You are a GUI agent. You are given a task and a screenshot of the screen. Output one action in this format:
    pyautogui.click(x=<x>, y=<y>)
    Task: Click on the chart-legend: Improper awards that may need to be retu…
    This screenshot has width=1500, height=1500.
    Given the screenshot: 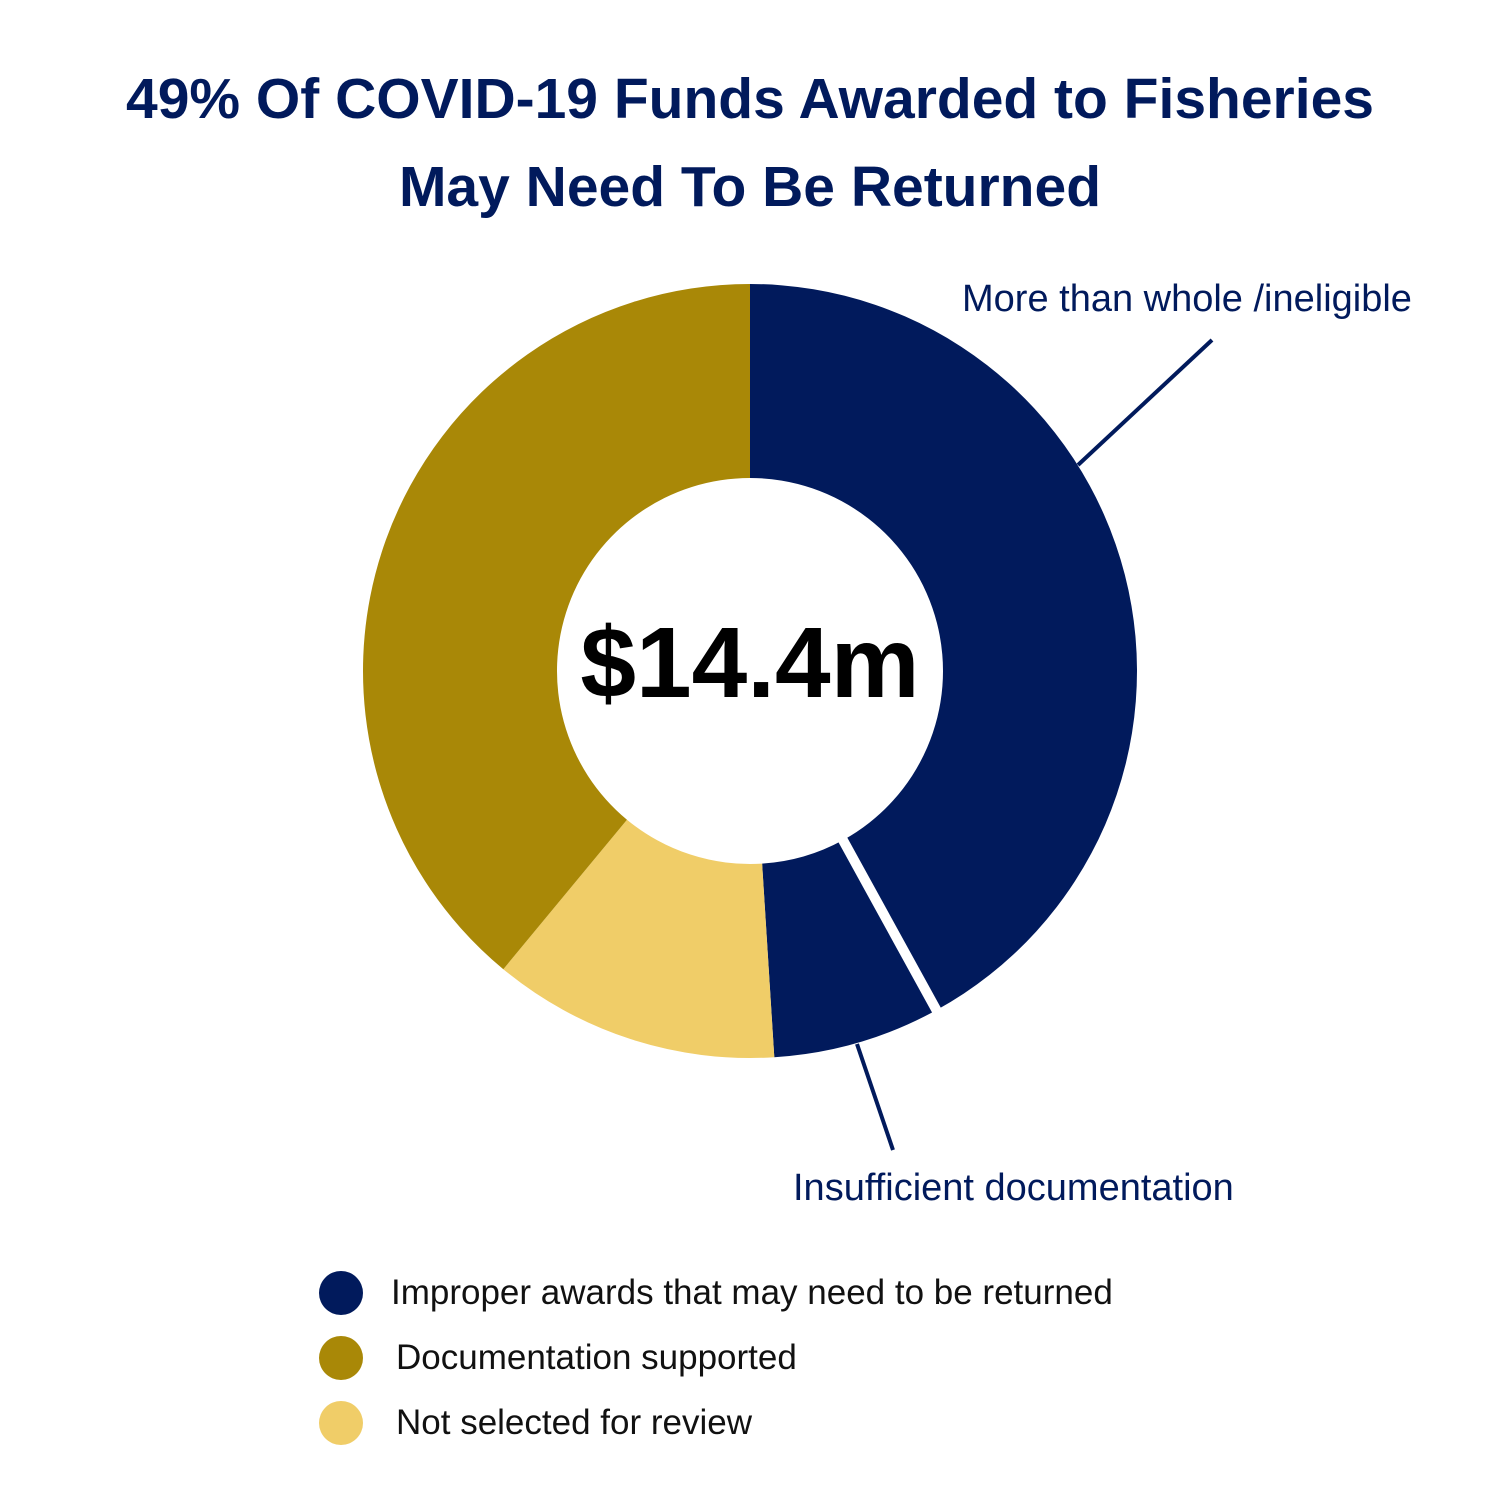 What is the action you would take?
    pyautogui.click(x=716, y=1357)
    